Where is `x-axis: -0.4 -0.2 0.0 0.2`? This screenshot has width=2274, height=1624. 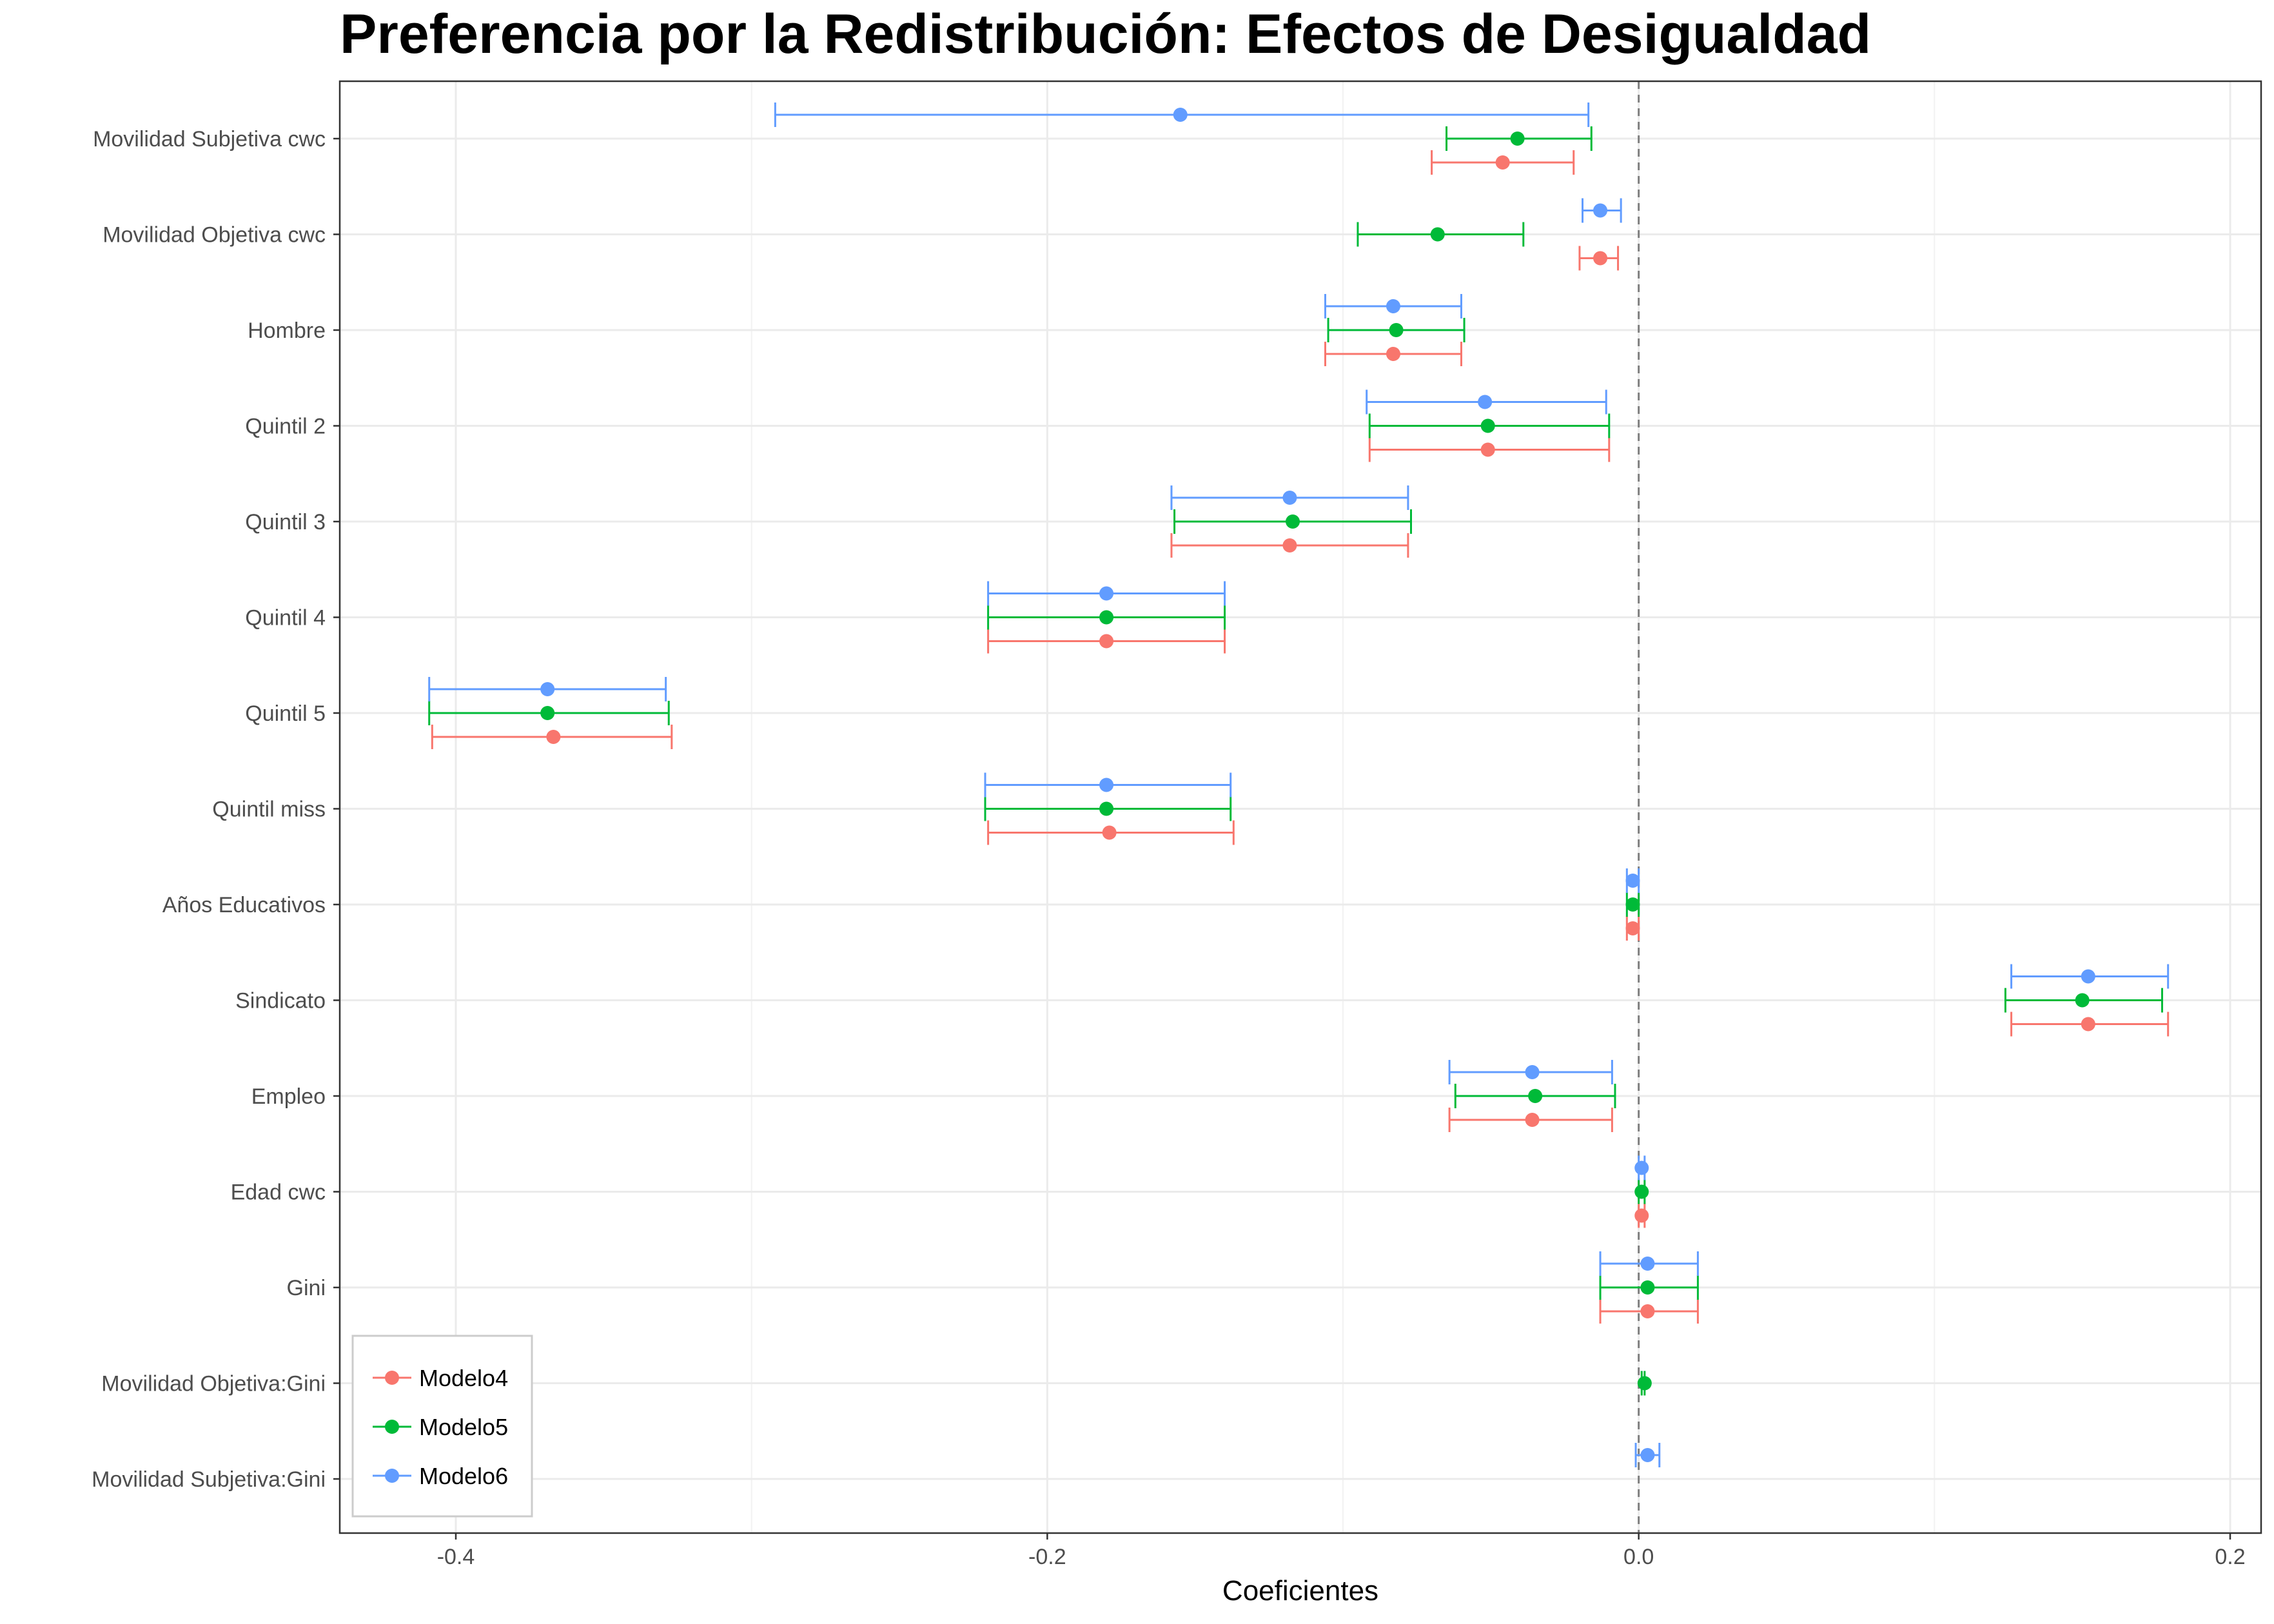
x-axis: -0.4 -0.2 0.0 0.2 is located at coordinates (1341, 1551).